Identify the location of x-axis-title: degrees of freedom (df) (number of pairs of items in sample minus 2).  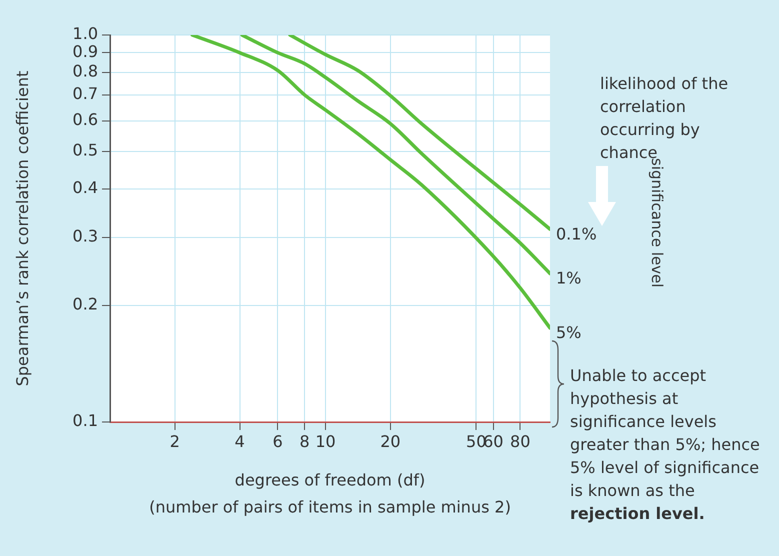
(330, 493).